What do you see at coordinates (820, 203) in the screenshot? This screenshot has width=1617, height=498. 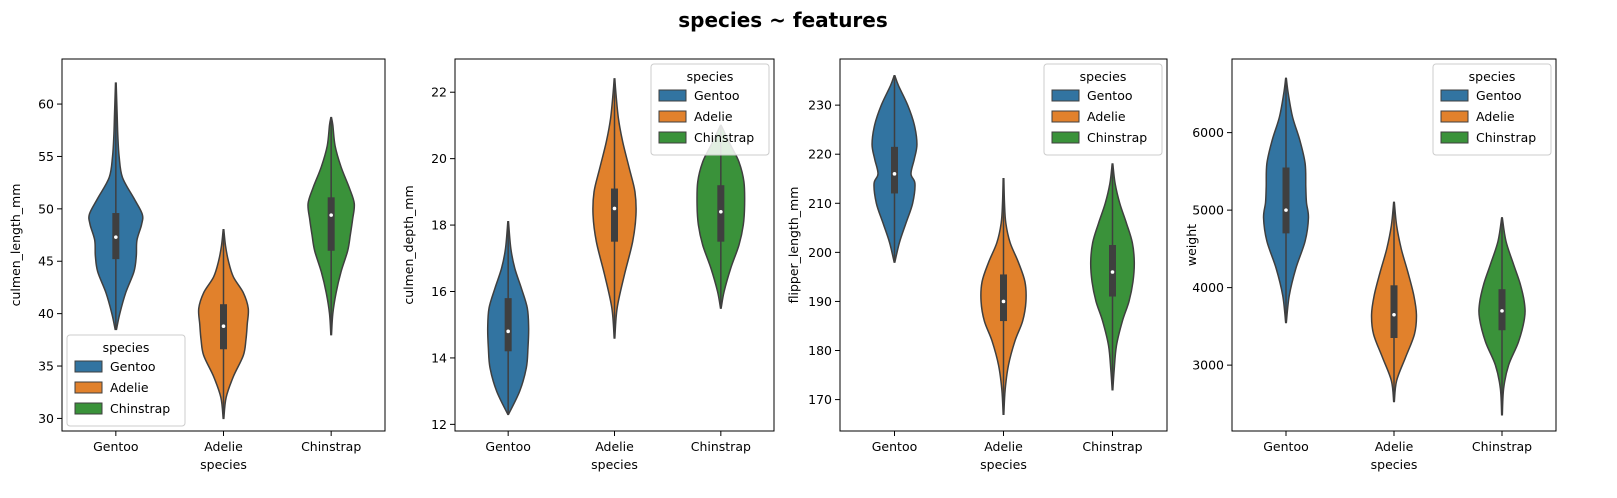 I see `y-tick-label: 210` at bounding box center [820, 203].